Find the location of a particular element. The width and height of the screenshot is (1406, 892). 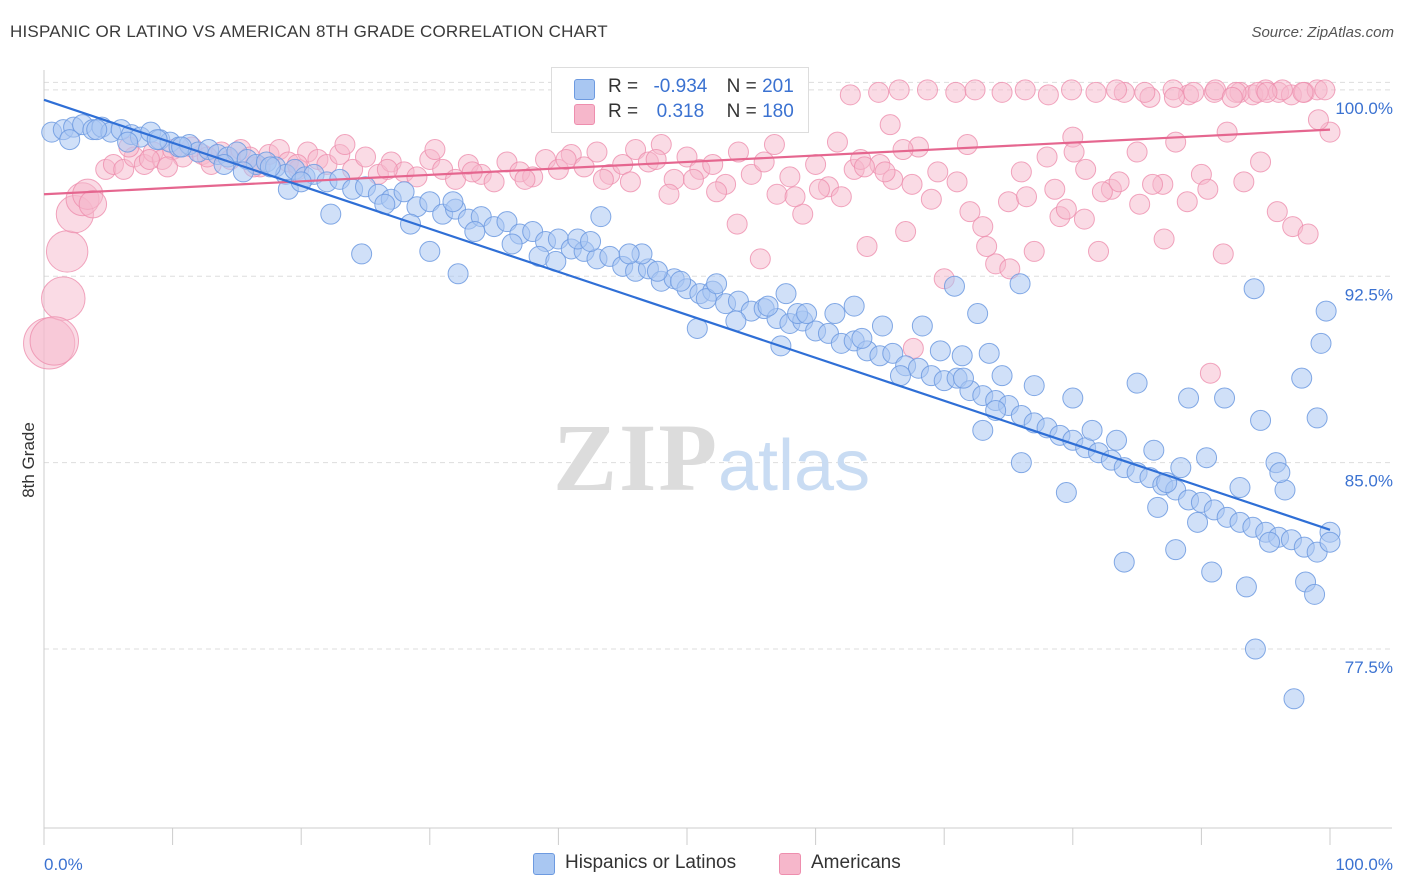

blue-n-label: N = is located at coordinates (741, 86).